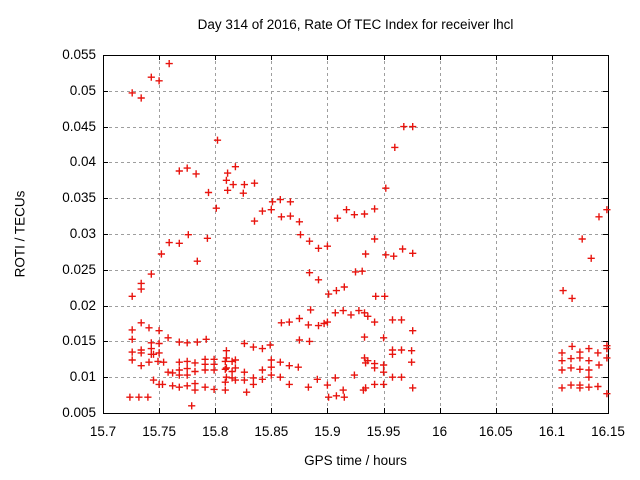 The image size is (640, 480). What do you see at coordinates (82, 162) in the screenshot?
I see `y-tick-label: 0.04` at bounding box center [82, 162].